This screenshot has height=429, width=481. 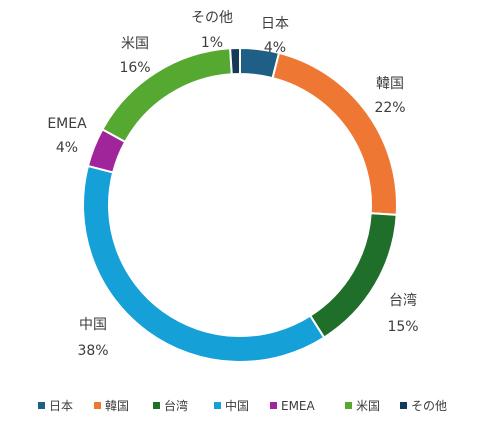 I want to click on slice-value-other: 1%, so click(x=212, y=43).